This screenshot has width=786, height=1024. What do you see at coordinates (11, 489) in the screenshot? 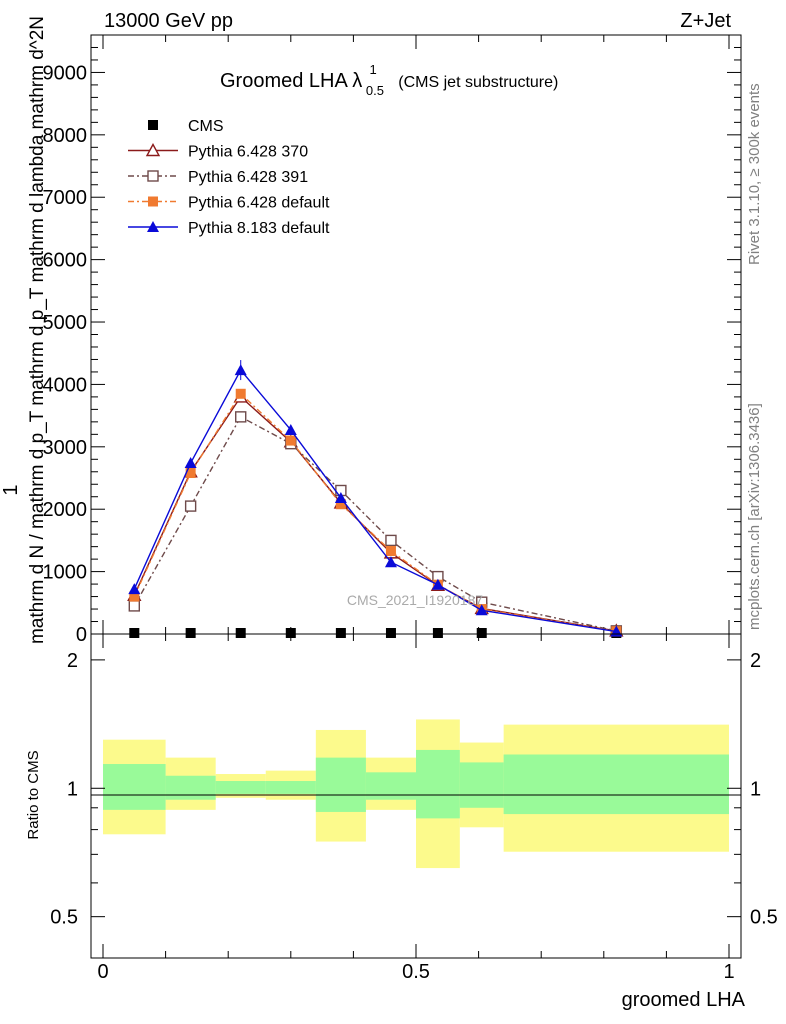
I see `main-ylabel-numerator: 1` at bounding box center [11, 489].